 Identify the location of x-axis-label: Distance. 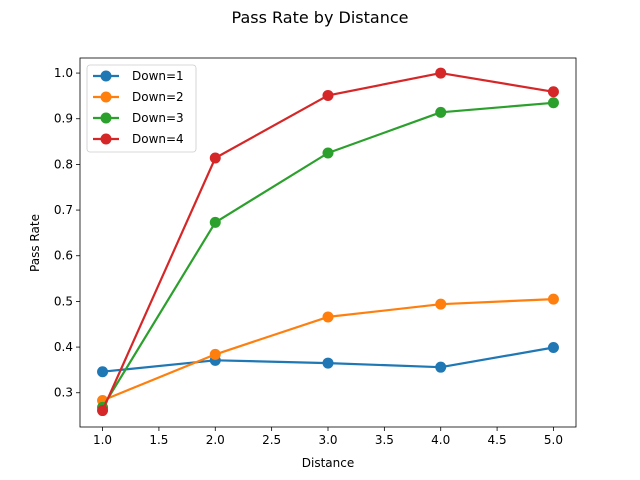
(328, 463).